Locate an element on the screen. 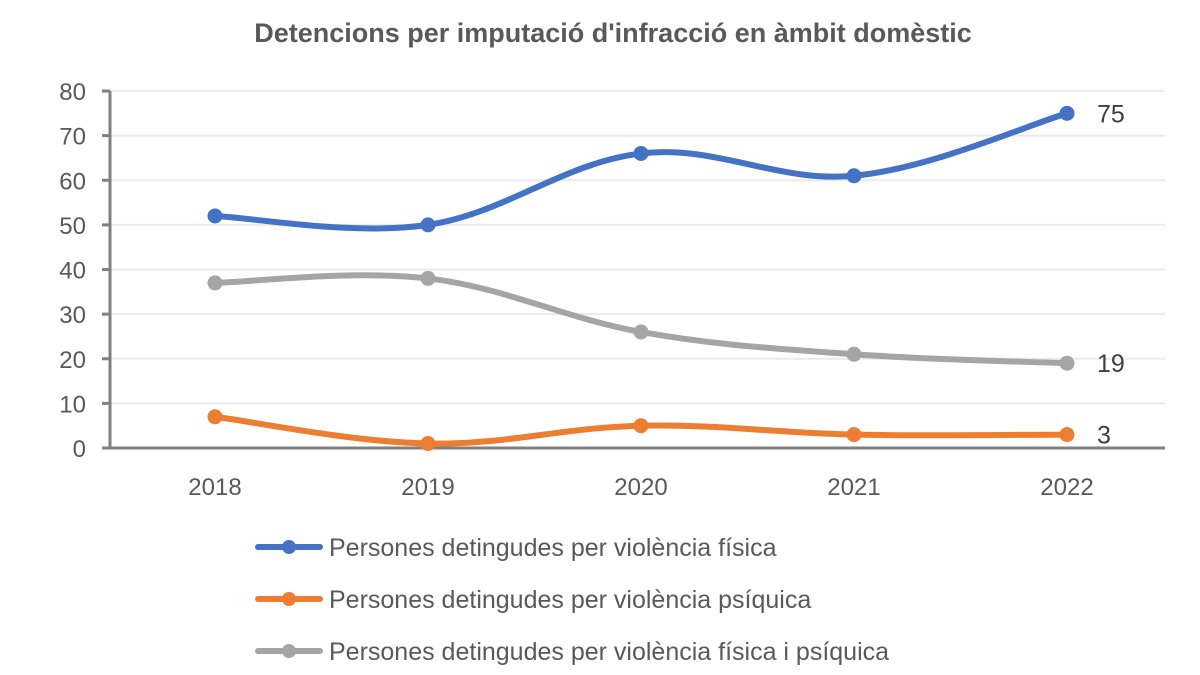 The width and height of the screenshot is (1200, 675). y-tick-label: 40 is located at coordinates (72, 271).